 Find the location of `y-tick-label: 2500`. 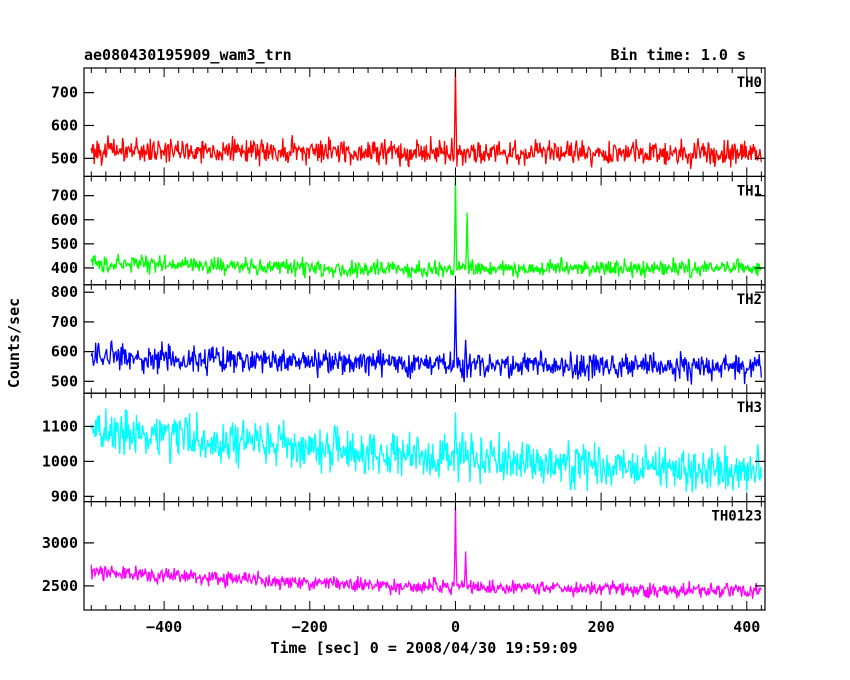

y-tick-label: 2500 is located at coordinates (60, 586).